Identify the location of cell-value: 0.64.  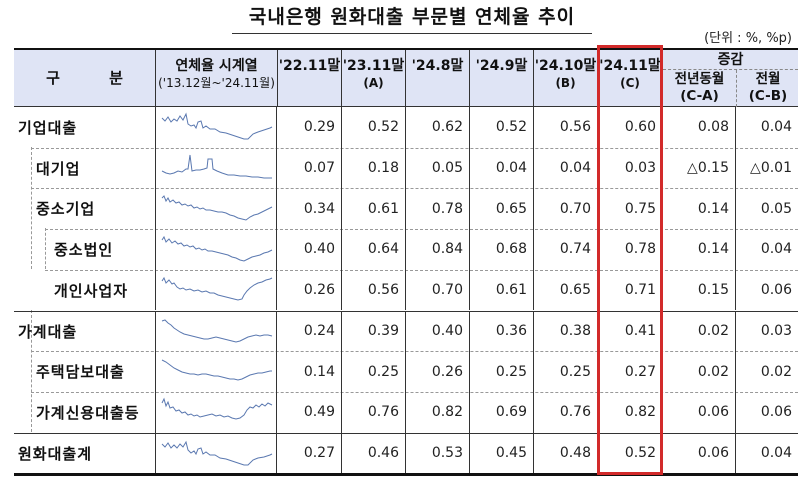
(373, 249).